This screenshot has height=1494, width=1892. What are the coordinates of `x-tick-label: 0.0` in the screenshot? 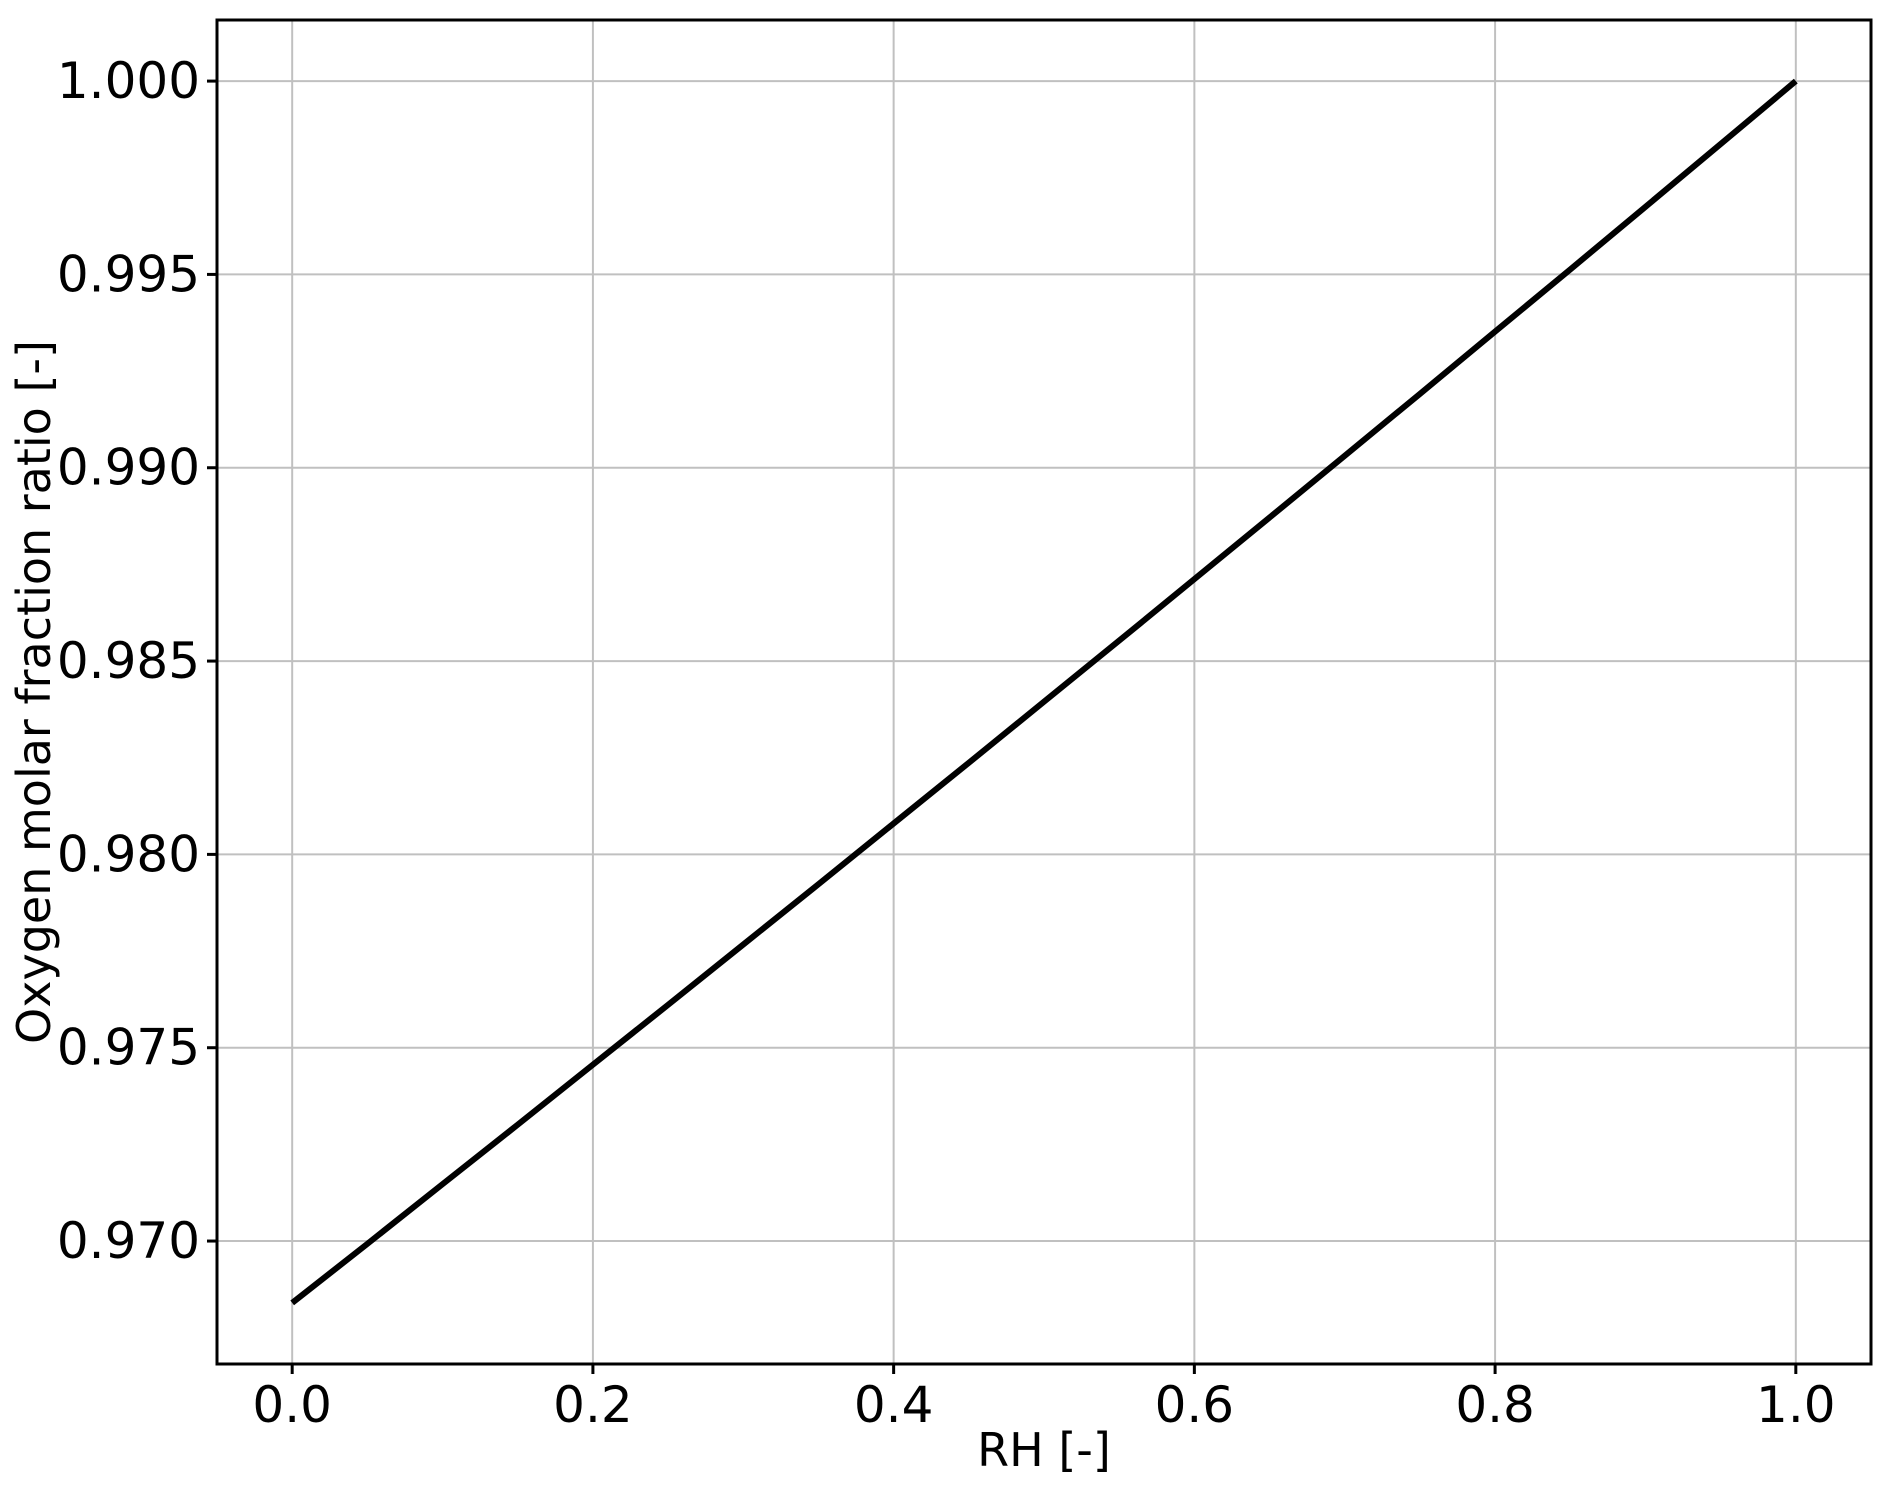 It's located at (292, 1405).